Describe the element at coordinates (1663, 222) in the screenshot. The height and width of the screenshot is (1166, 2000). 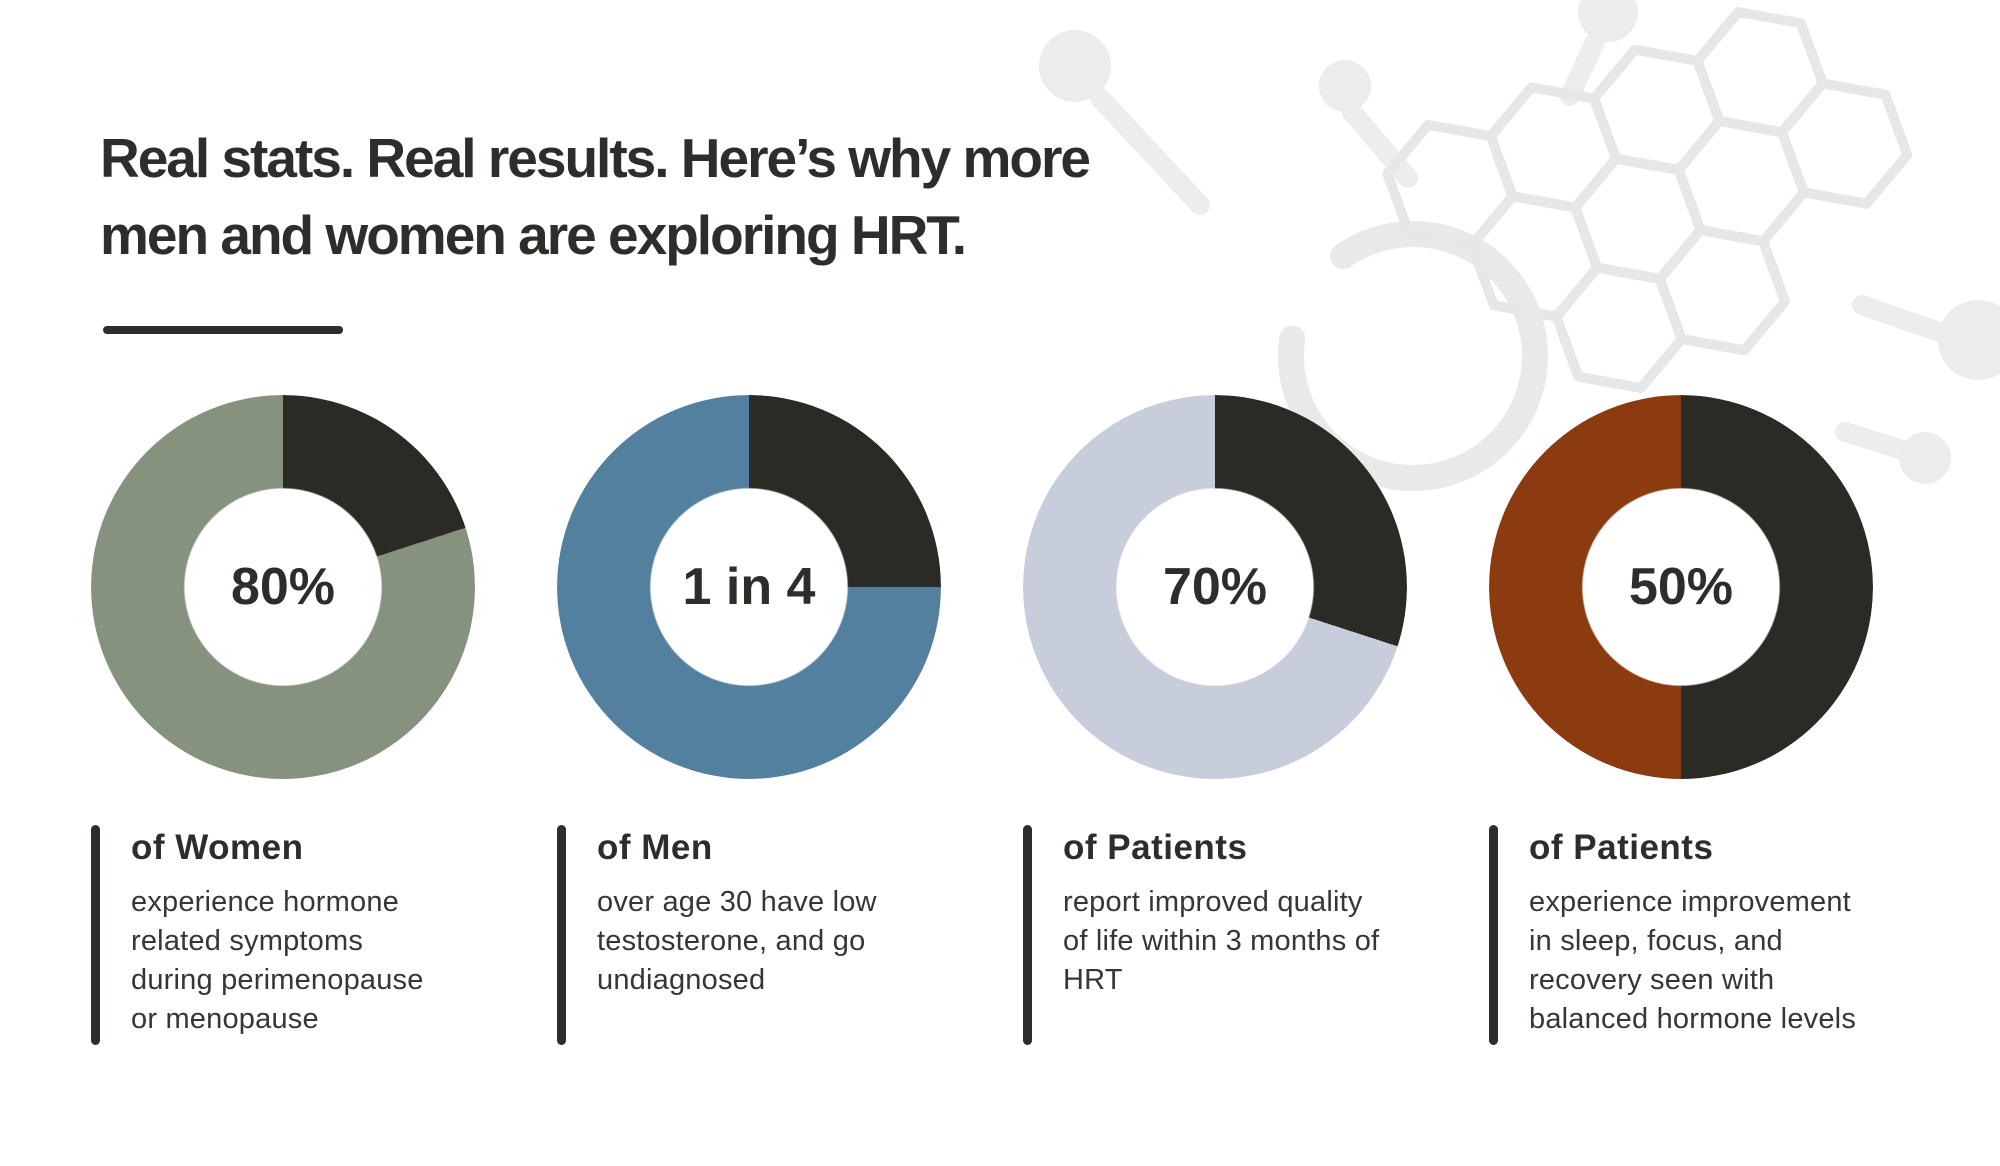
I see `molecule-hexagons` at that location.